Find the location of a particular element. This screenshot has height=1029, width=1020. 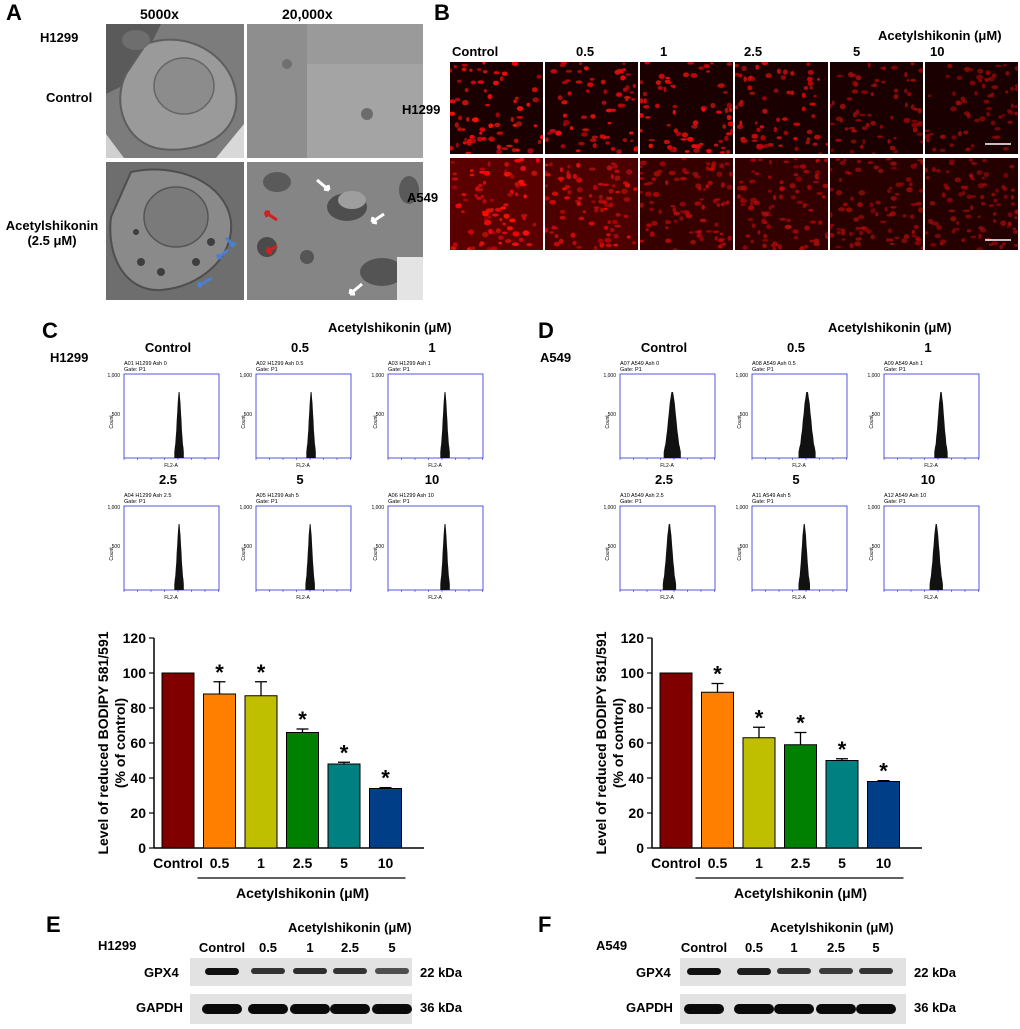

panel-label-a: A is located at coordinates (14, 12).